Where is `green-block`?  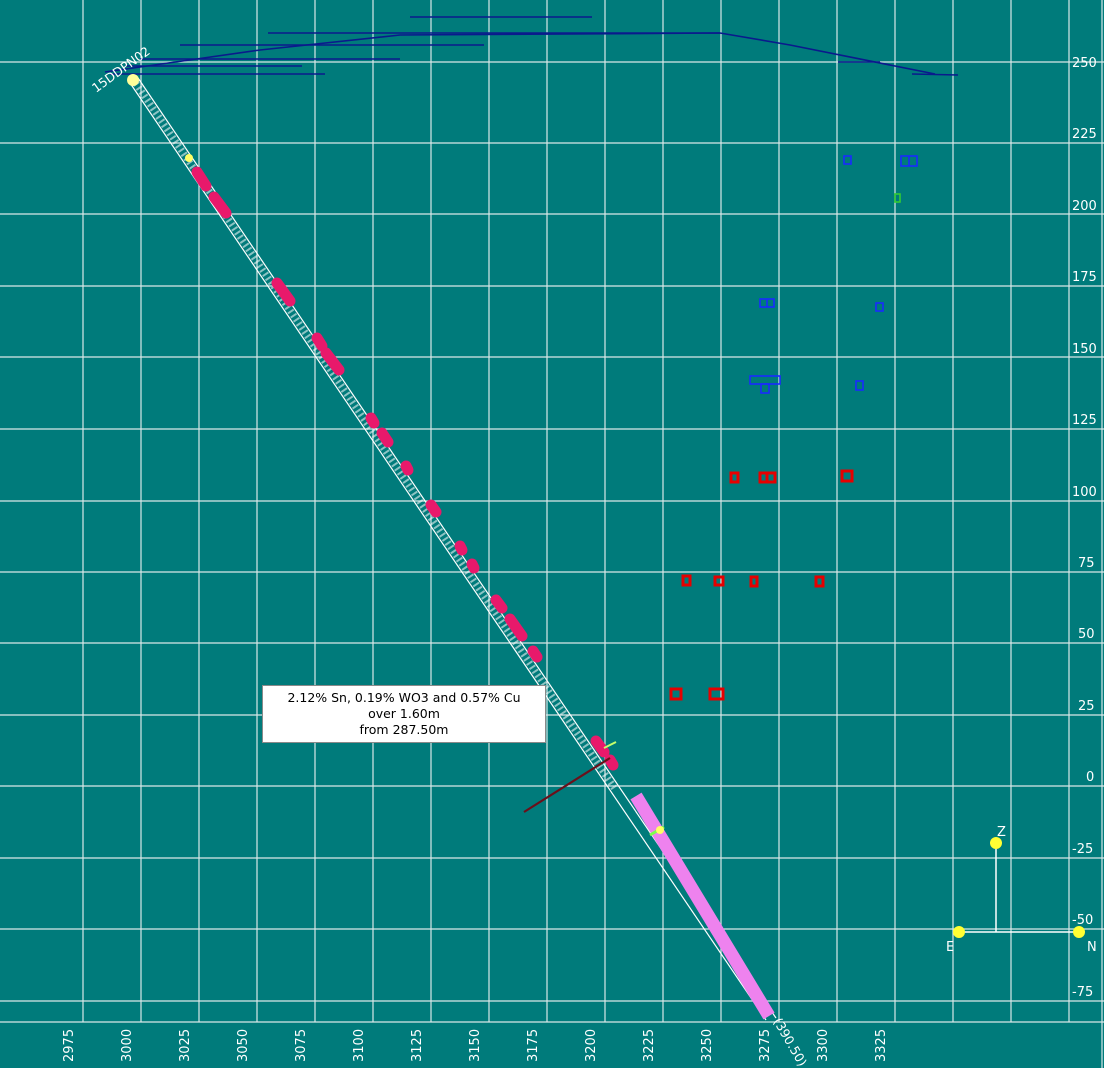
green-block is located at coordinates (897, 198).